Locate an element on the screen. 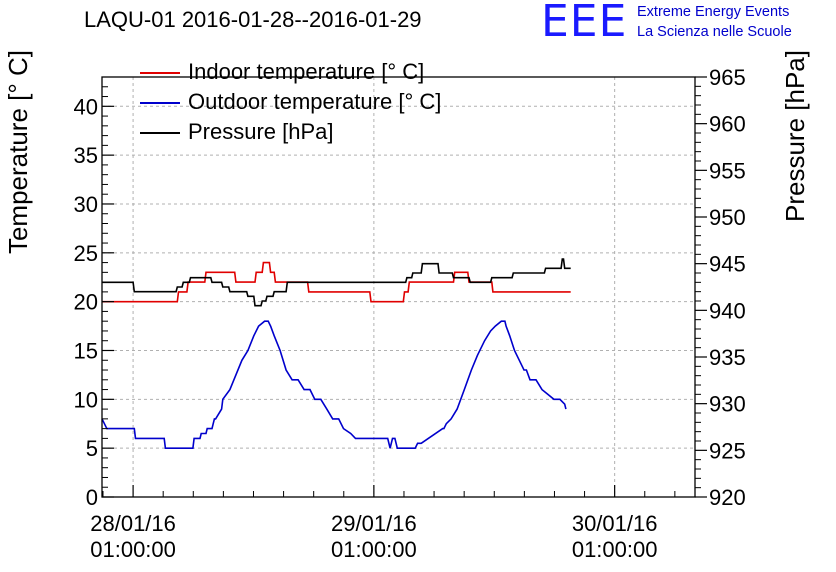  logo-subtitle-1: Extreme Energy Events is located at coordinates (713, 12).